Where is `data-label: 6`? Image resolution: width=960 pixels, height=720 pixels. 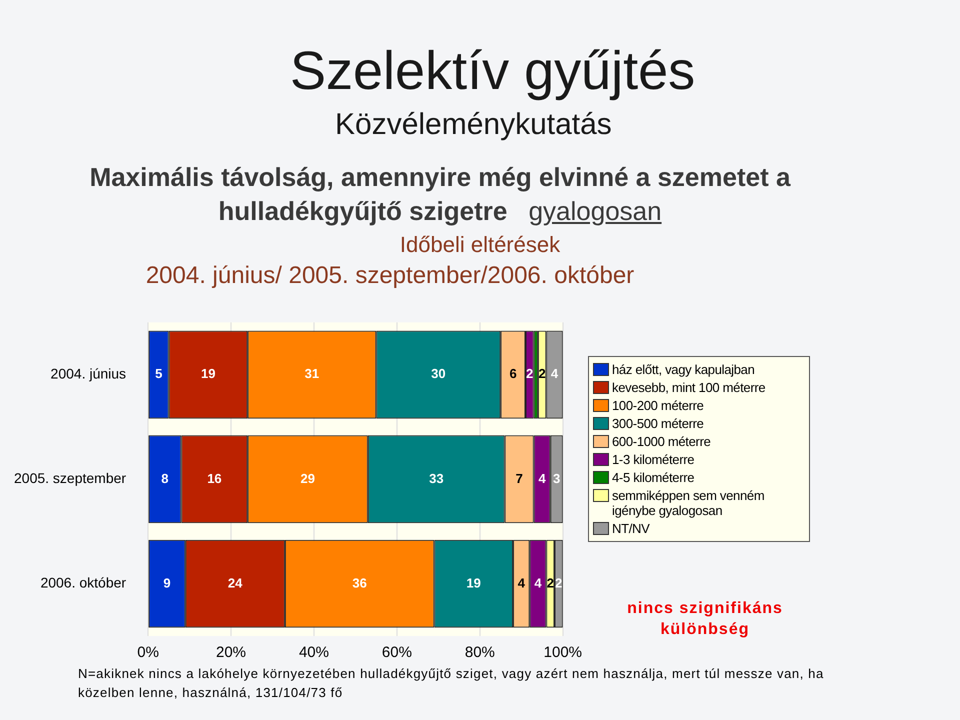 data-label: 6 is located at coordinates (513, 374).